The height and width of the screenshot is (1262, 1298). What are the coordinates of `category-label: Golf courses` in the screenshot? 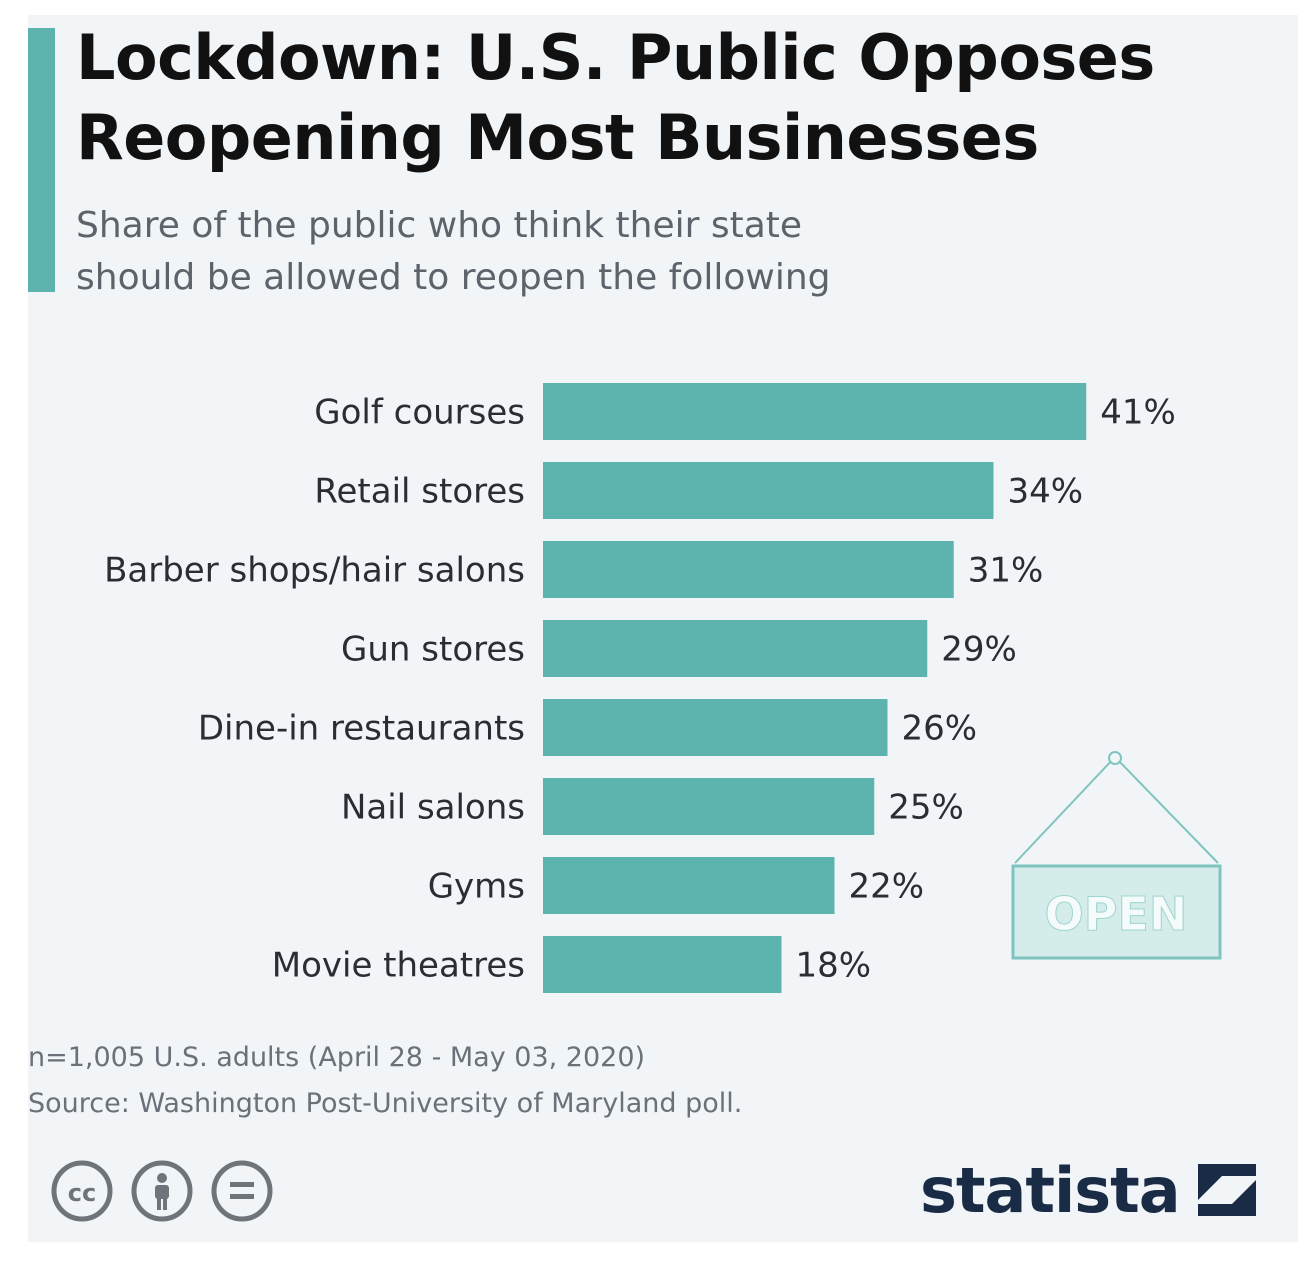 It's located at (419, 413).